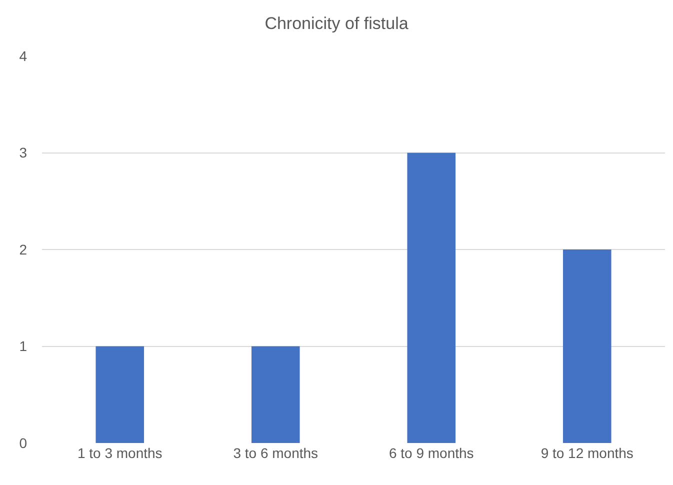  Describe the element at coordinates (23, 442) in the screenshot. I see `y-tick-label: 0` at that location.